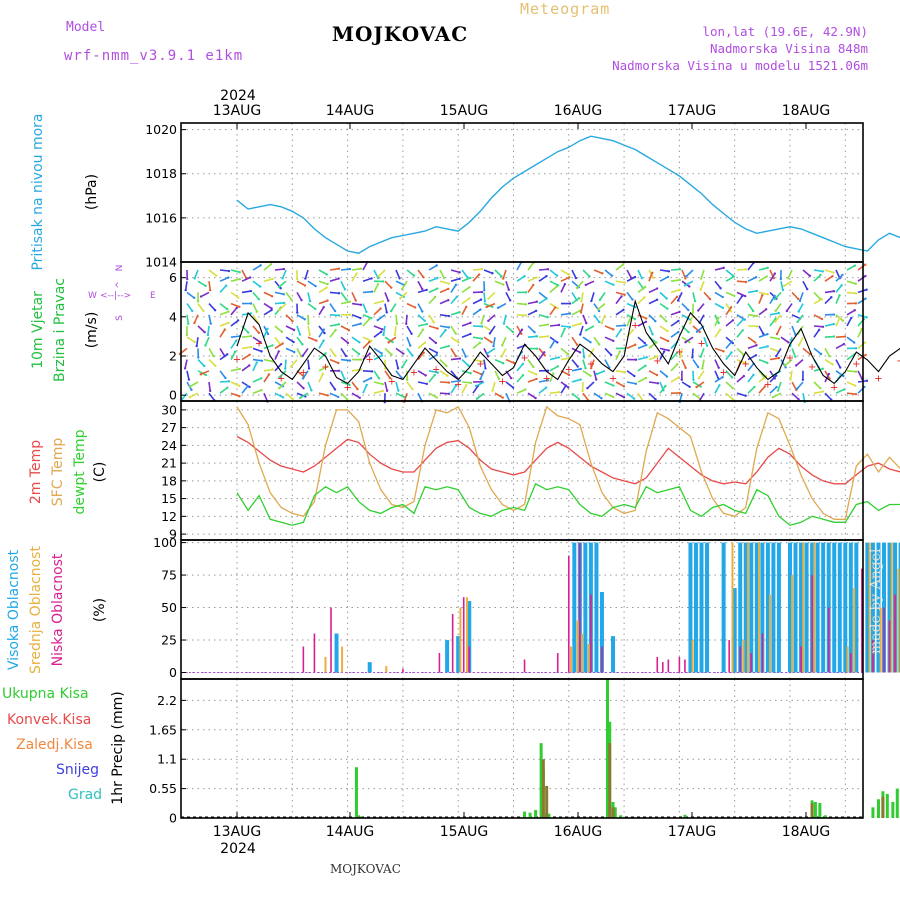 The height and width of the screenshot is (900, 900). I want to click on model-name: wrf-nmm_v3.9.1 e1km, so click(154, 56).